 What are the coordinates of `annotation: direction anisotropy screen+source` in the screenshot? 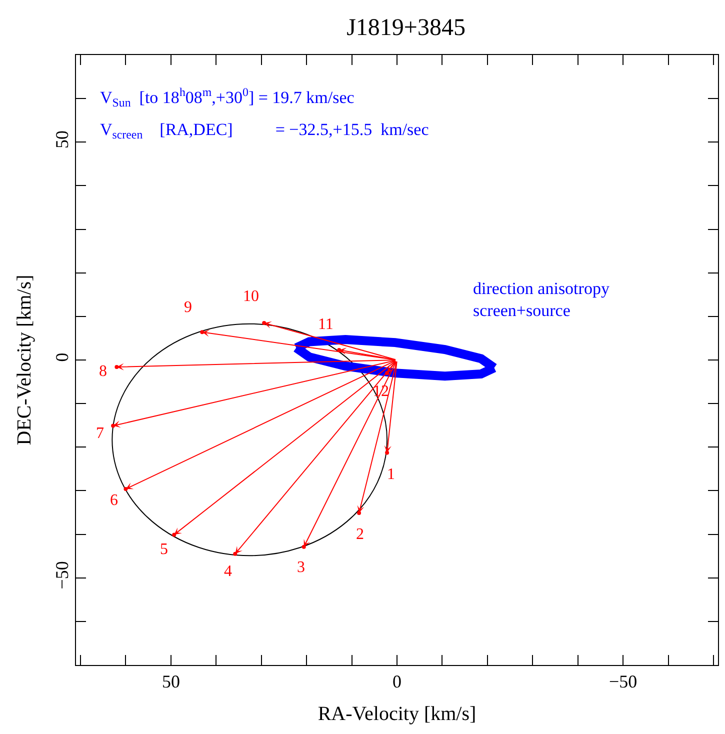 It's located at (541, 299).